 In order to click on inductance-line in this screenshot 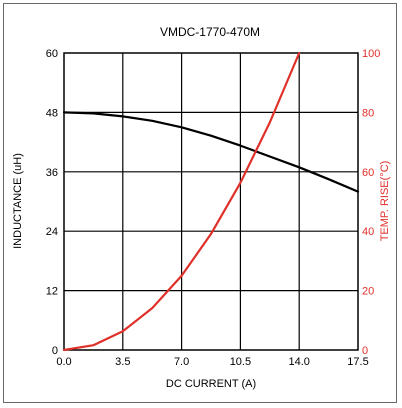, I will do `click(211, 152)`.